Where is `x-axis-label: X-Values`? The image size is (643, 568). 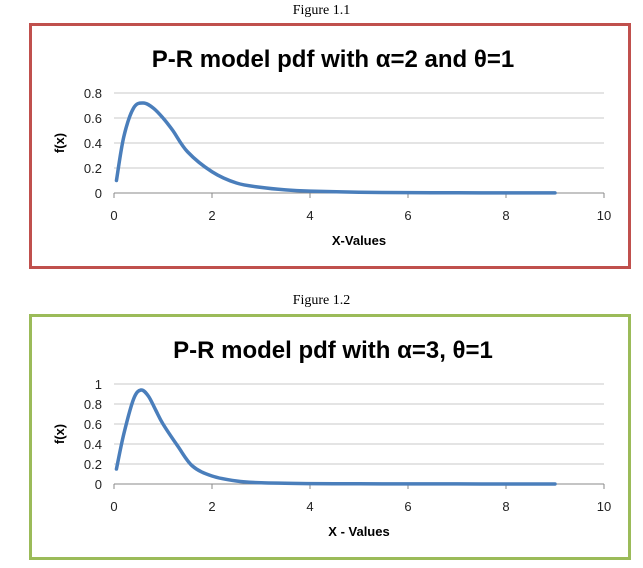
x-axis-label: X-Values is located at coordinates (359, 240).